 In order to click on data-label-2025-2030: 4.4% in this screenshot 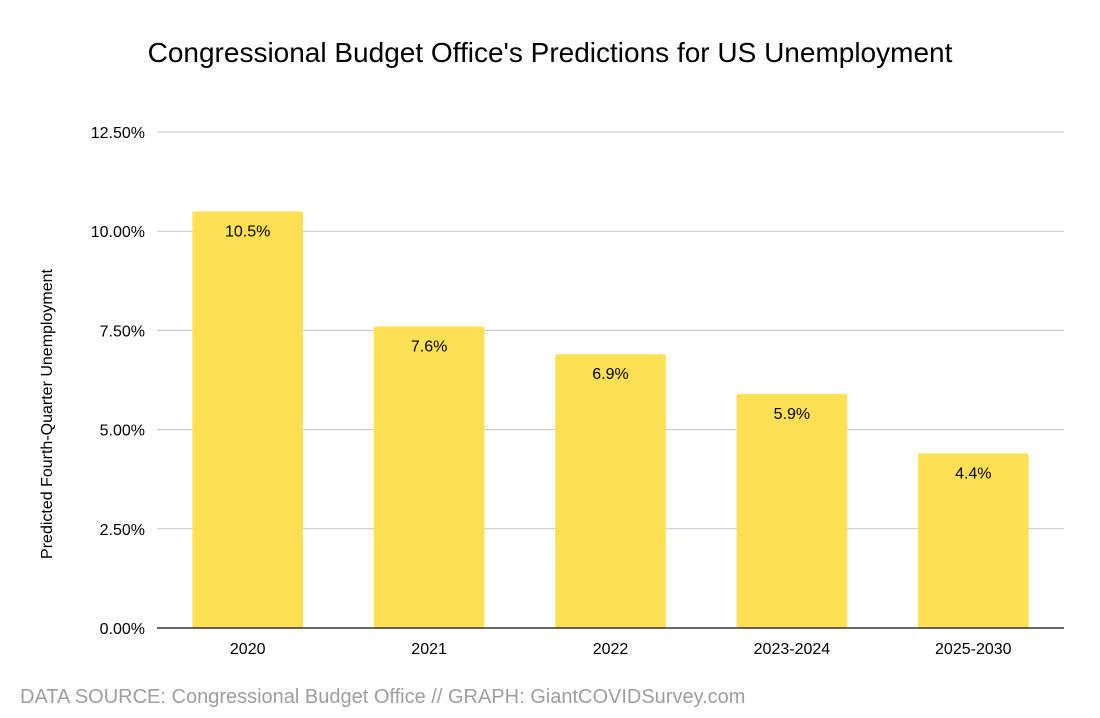, I will do `click(973, 473)`.